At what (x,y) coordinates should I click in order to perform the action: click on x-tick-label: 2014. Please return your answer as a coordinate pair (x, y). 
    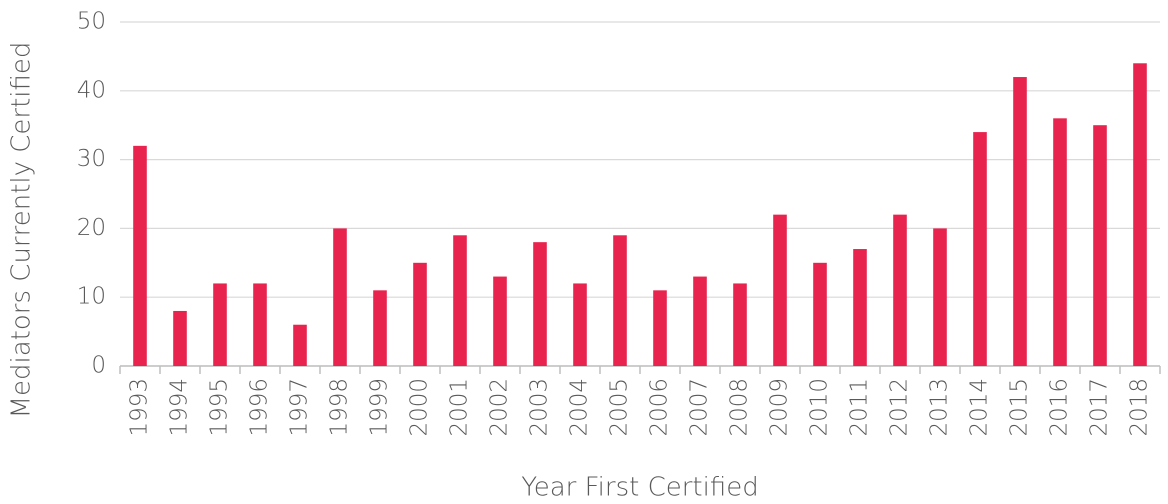
    Looking at the image, I should click on (980, 407).